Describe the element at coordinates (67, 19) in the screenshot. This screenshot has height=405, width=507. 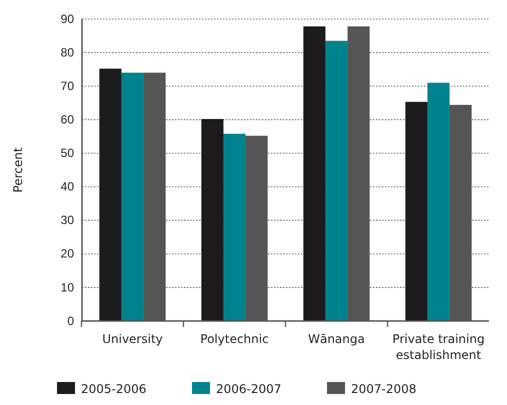
I see `y-tick-label: 90` at that location.